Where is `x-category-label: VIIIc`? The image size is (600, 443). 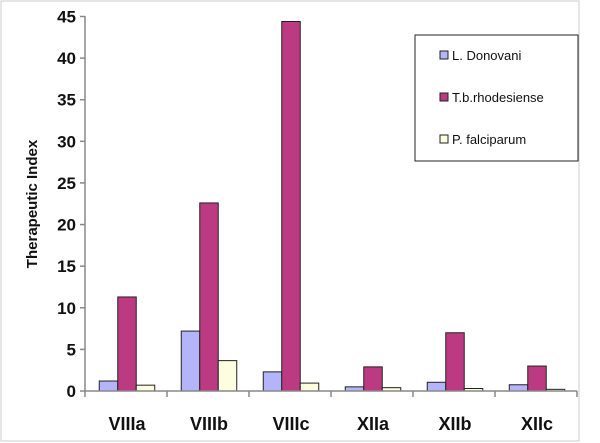
x-category-label: VIIIc is located at coordinates (290, 424).